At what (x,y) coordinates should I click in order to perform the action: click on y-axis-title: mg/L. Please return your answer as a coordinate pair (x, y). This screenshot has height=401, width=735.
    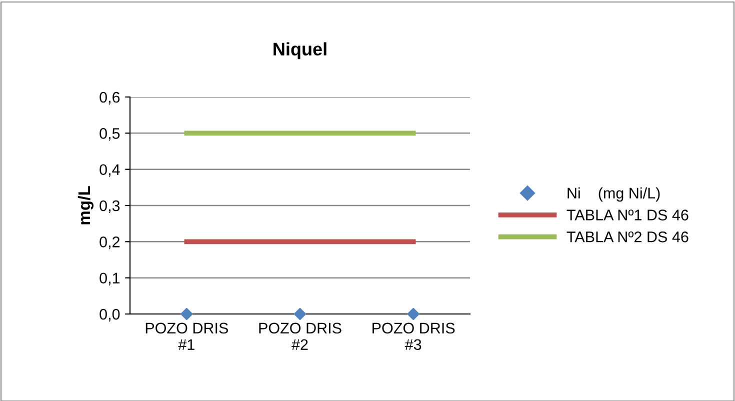
    Looking at the image, I should click on (86, 205).